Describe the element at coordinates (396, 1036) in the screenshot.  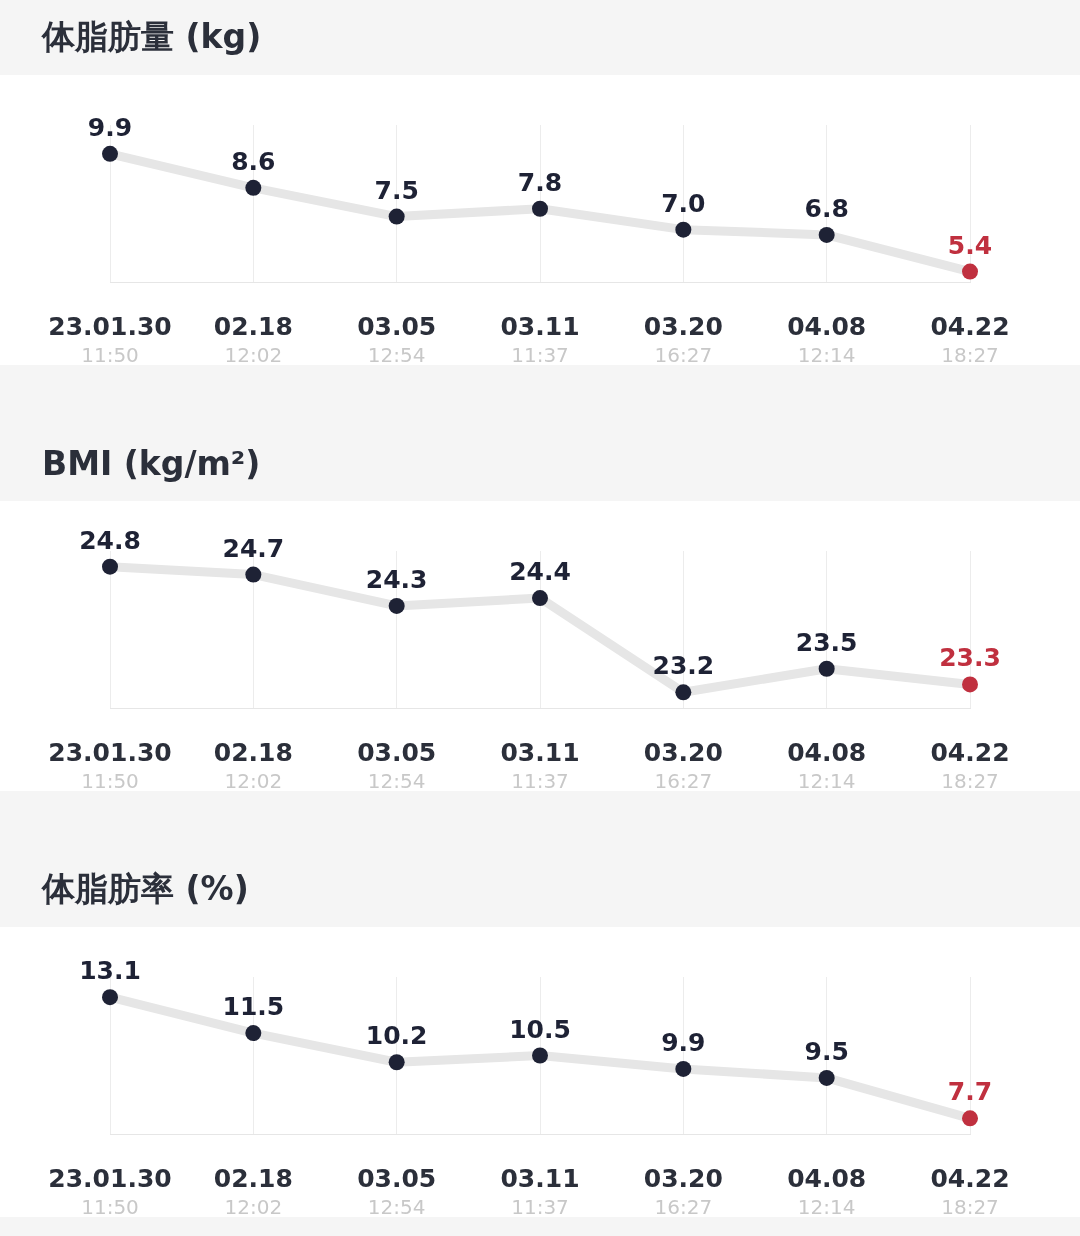
I see `data-label: 10.2` at that location.